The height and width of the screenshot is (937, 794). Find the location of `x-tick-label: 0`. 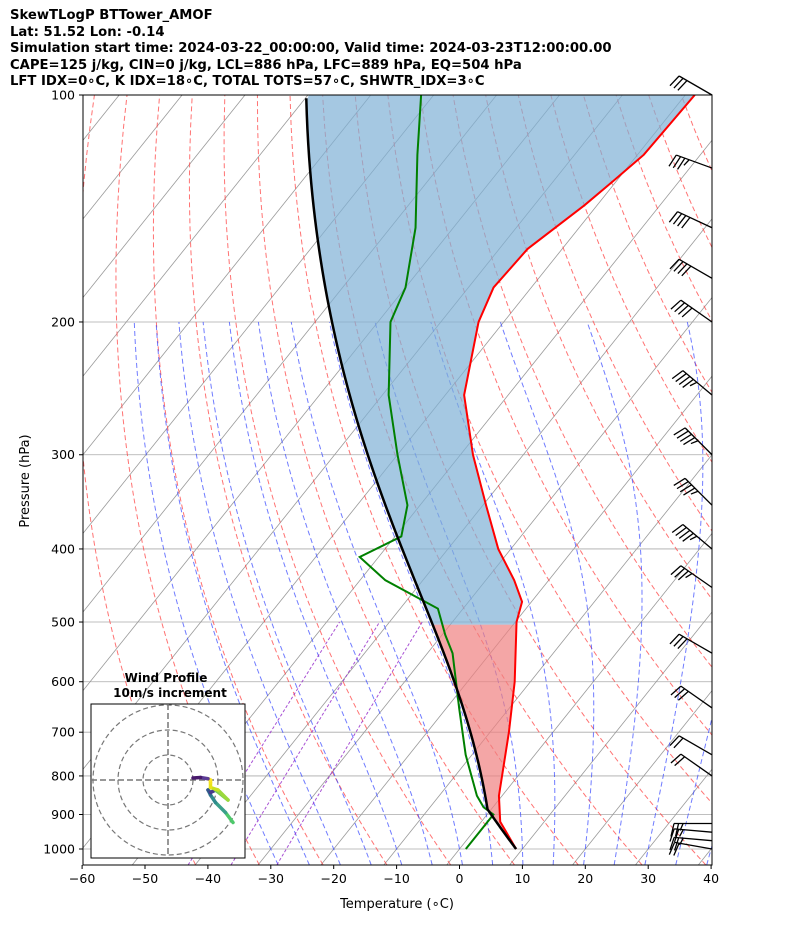

x-tick-label: 0 is located at coordinates (460, 878).